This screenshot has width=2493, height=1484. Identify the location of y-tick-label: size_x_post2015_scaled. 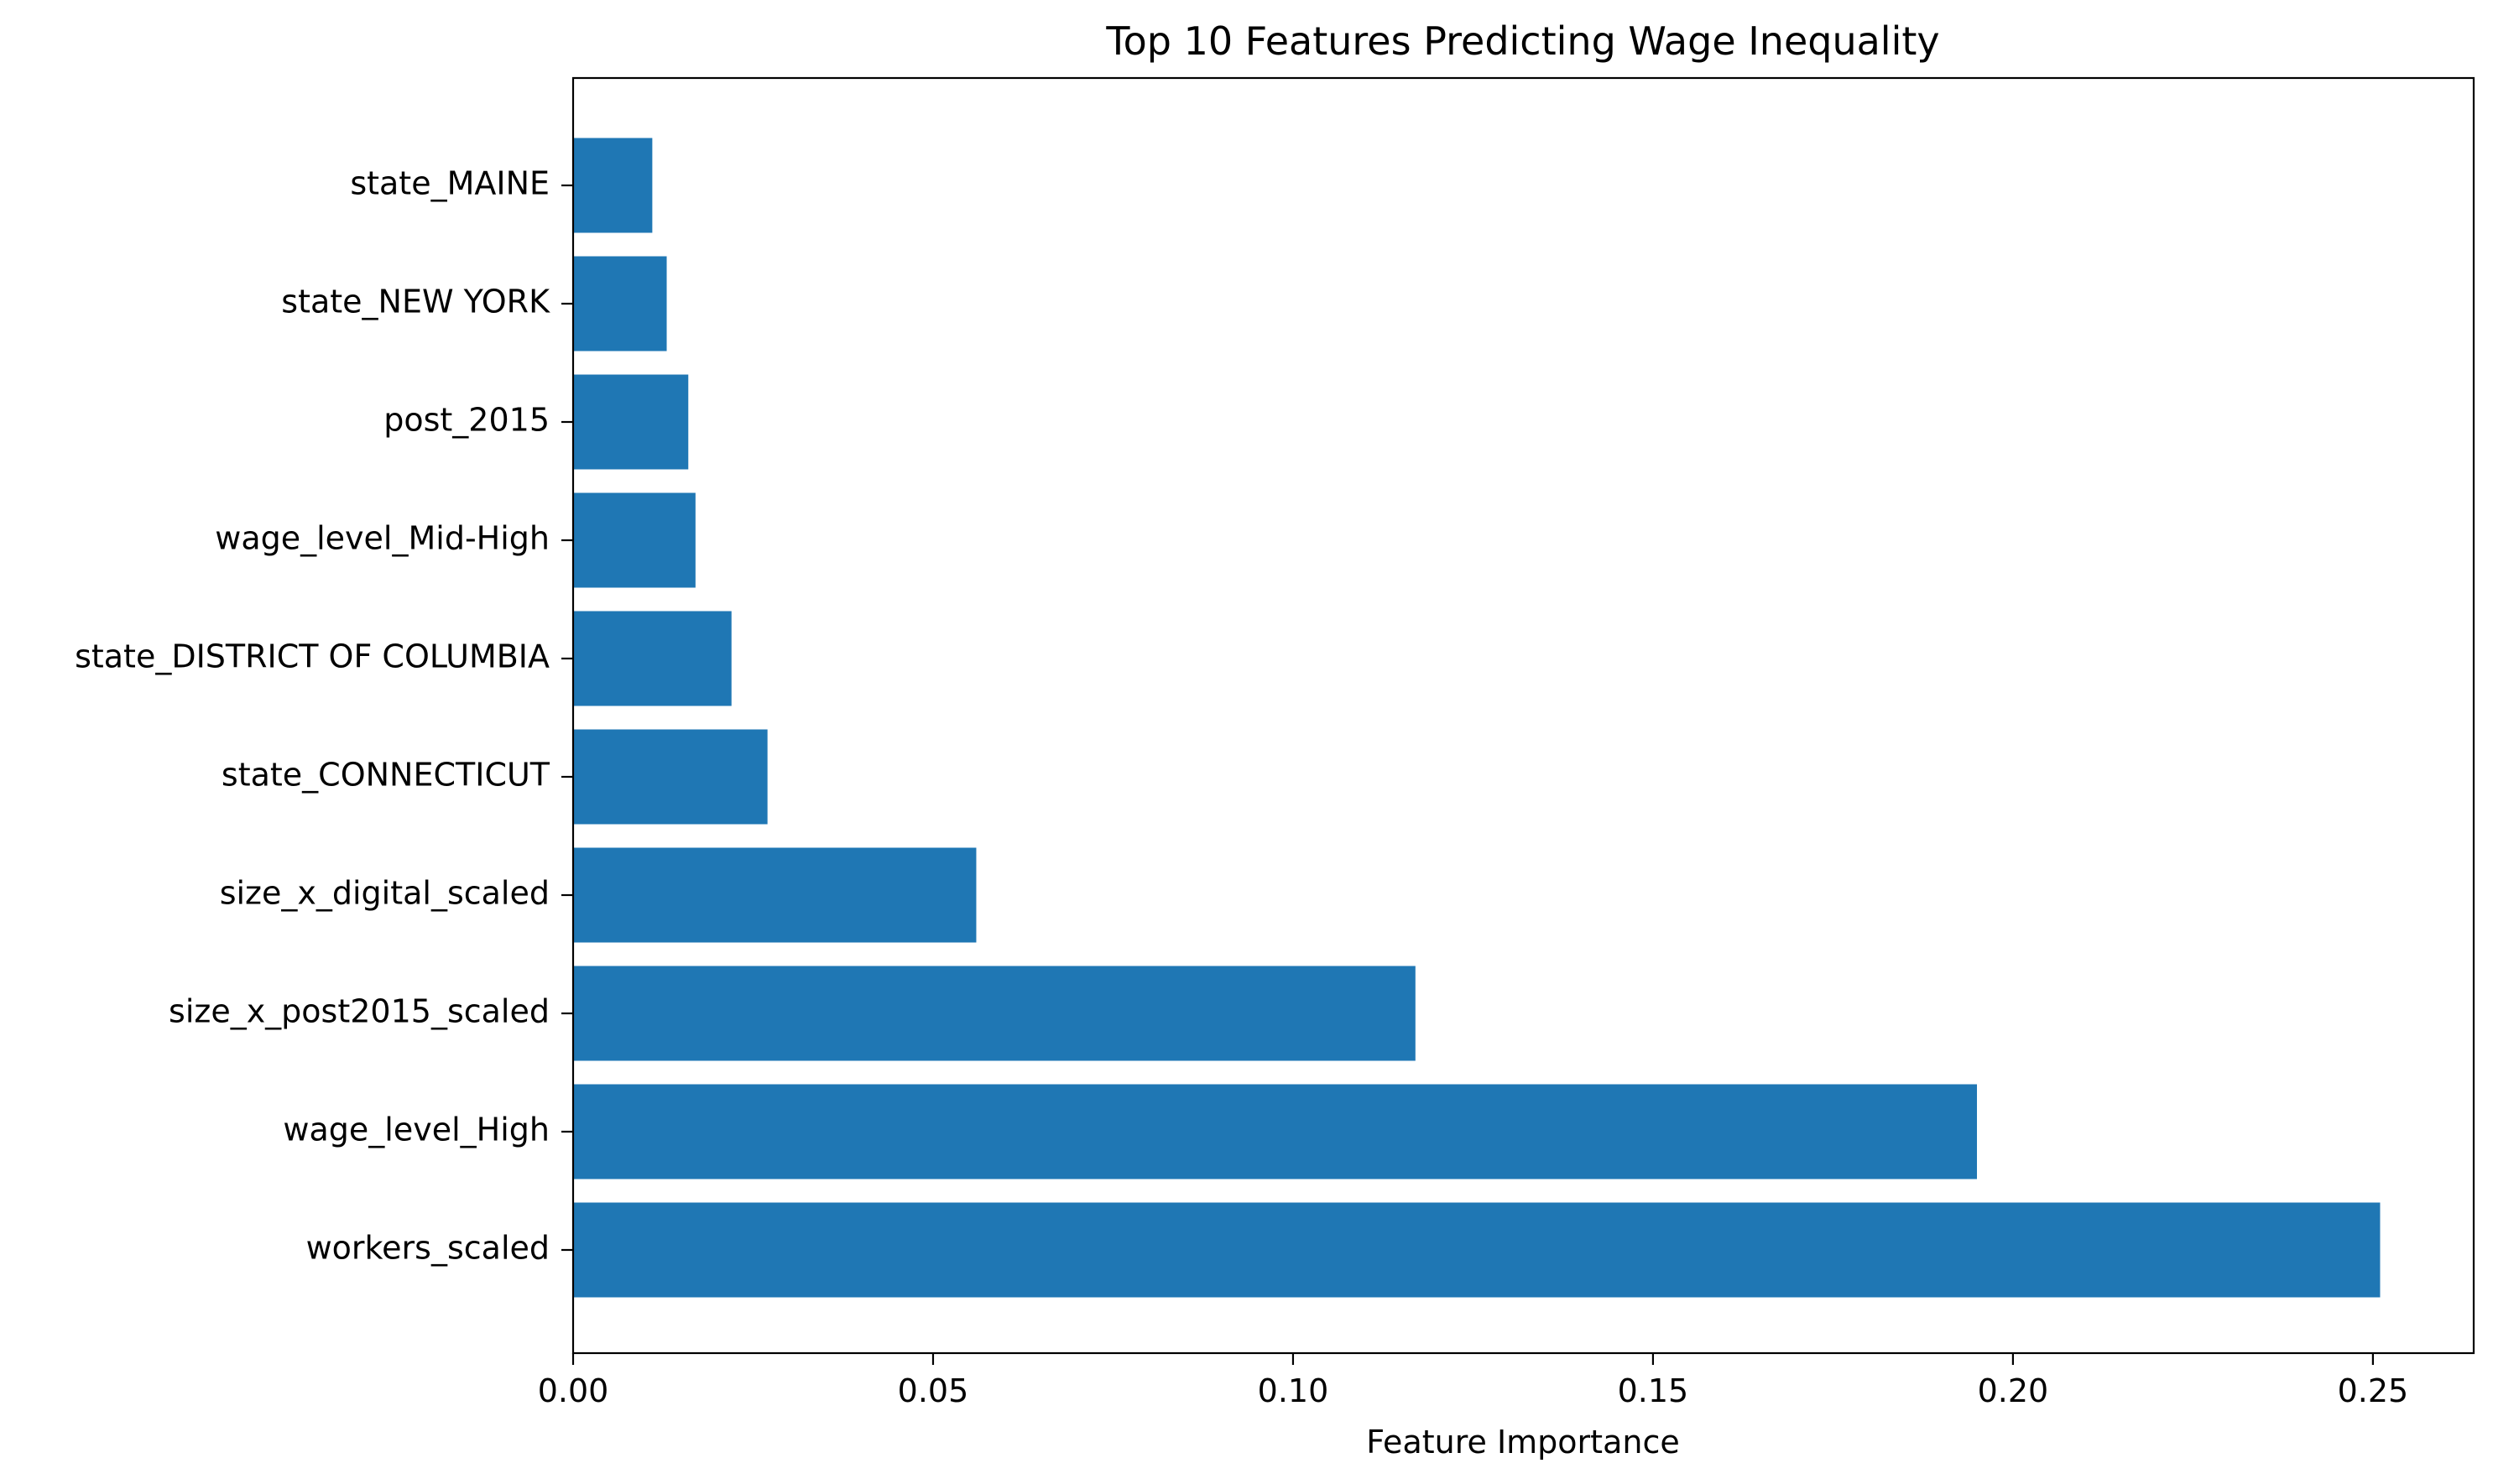
(359, 1011).